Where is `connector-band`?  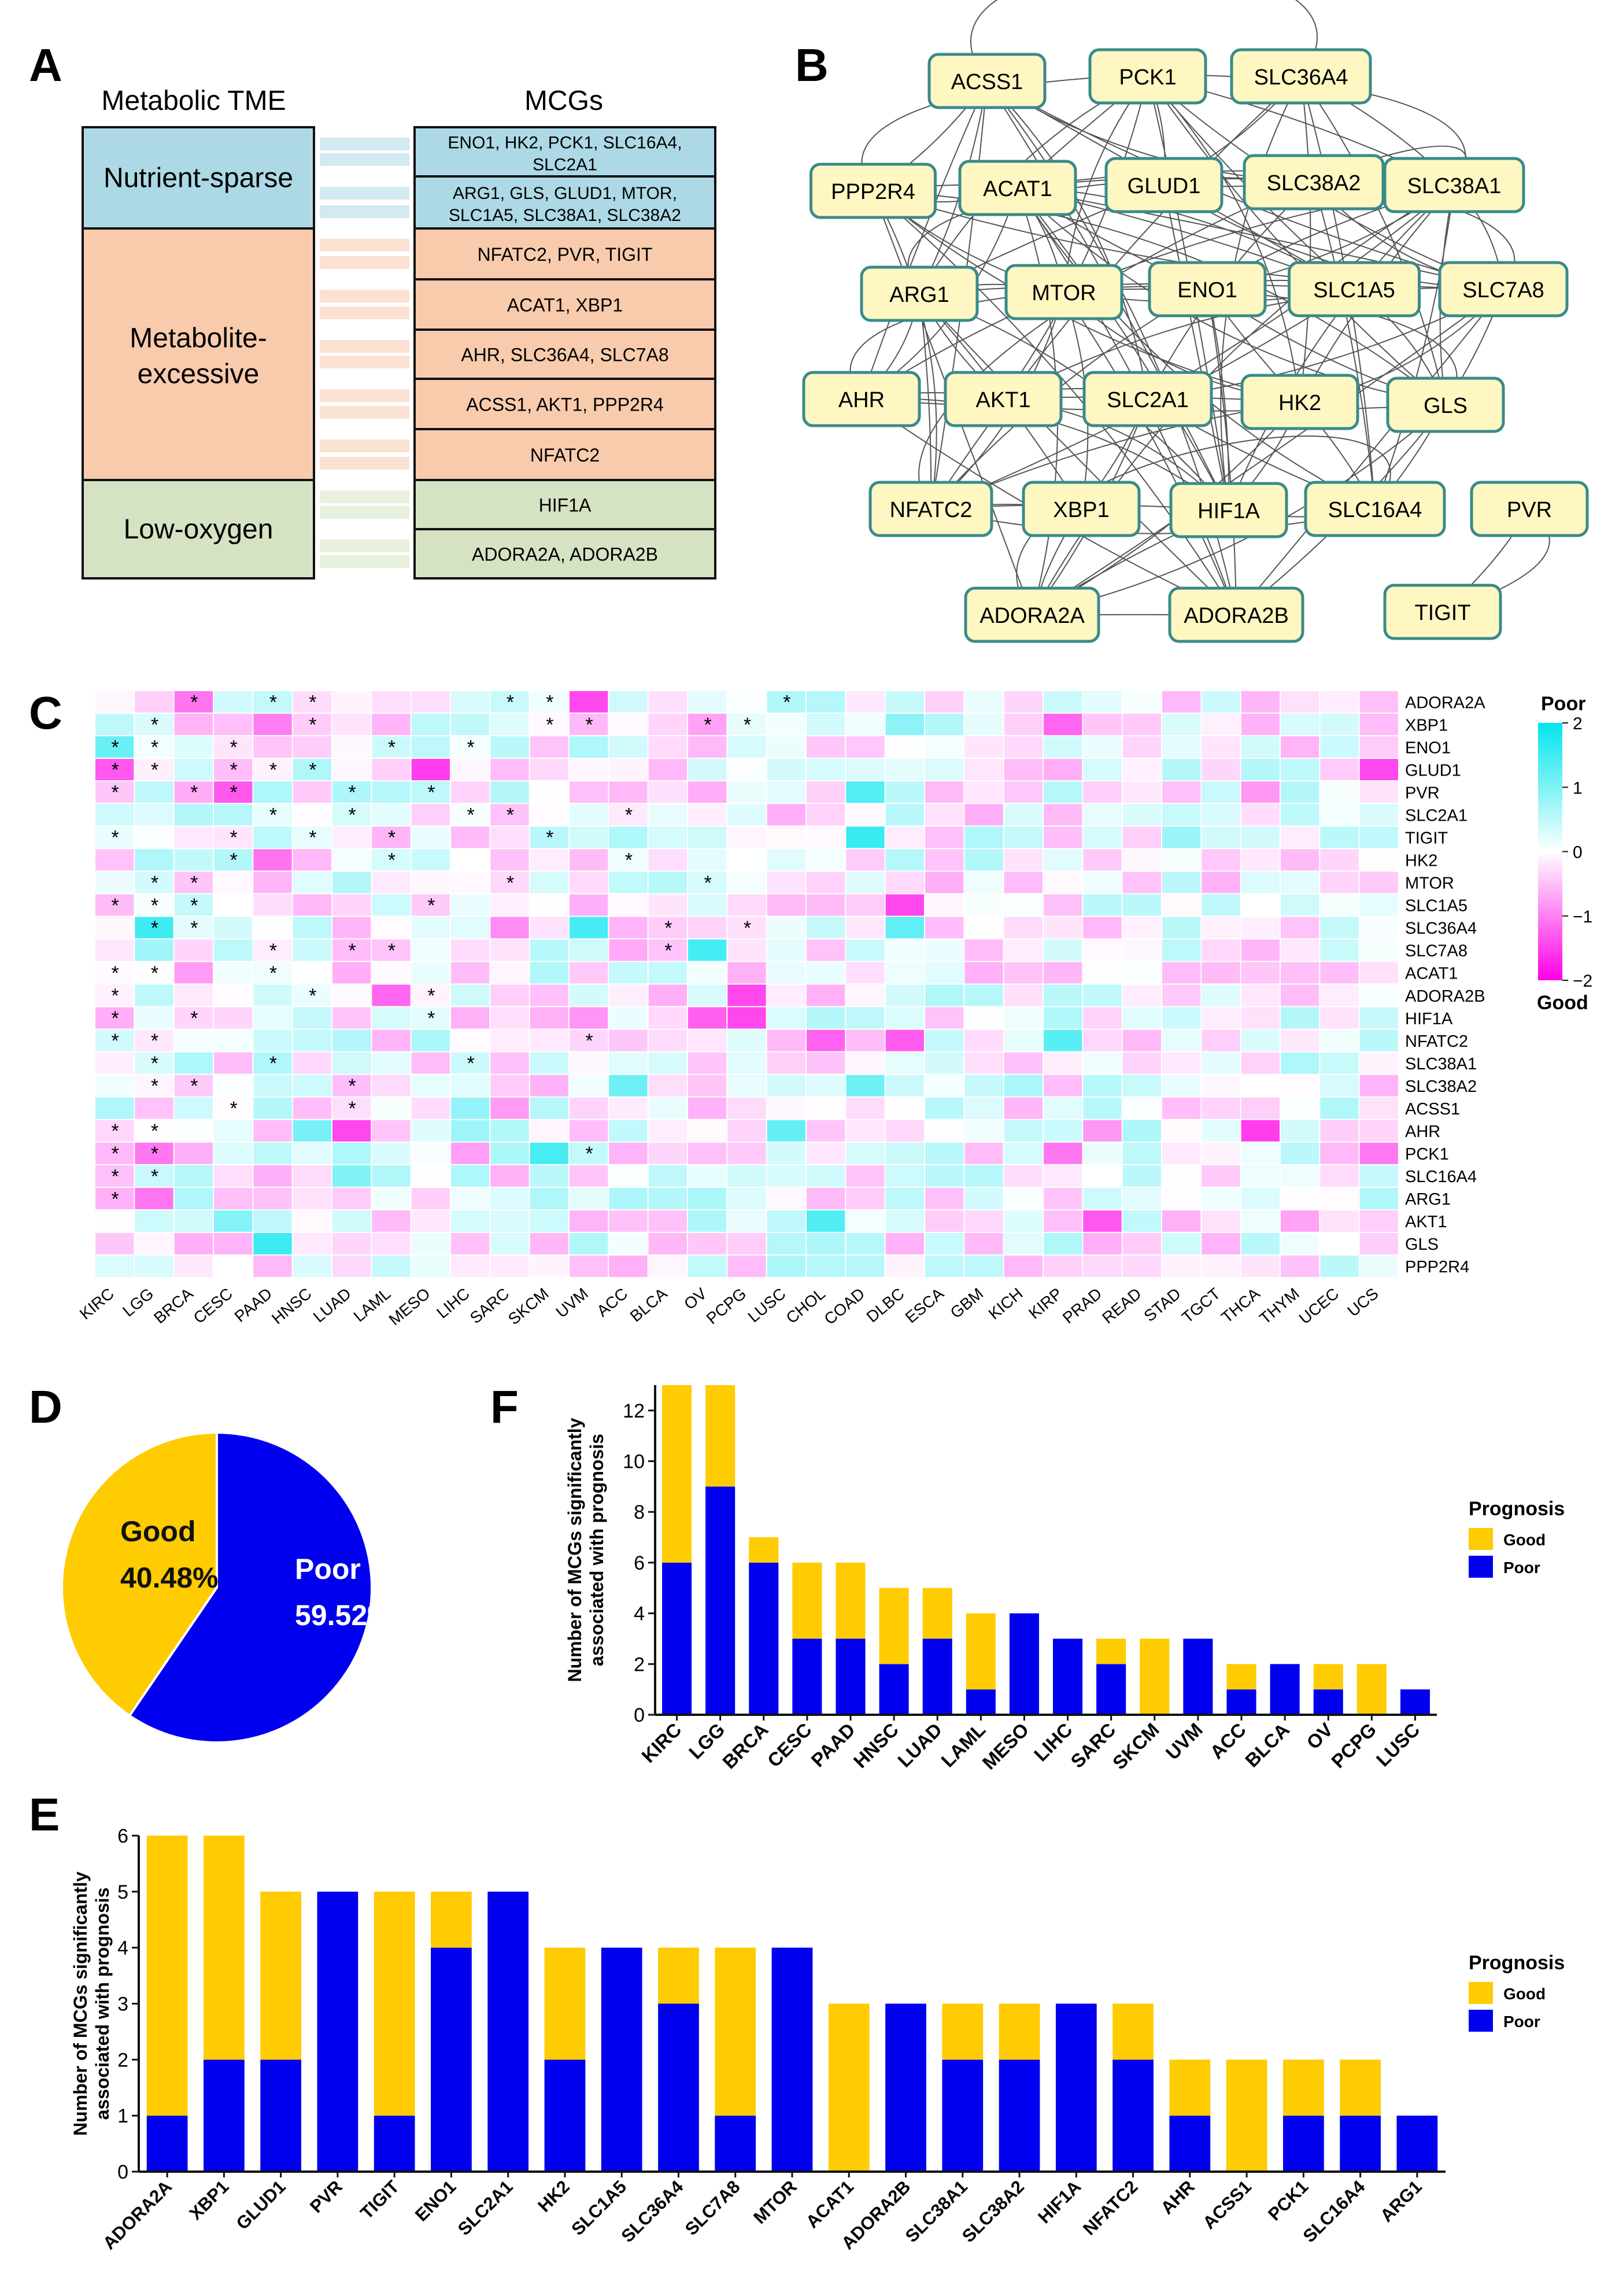 connector-band is located at coordinates (364, 296).